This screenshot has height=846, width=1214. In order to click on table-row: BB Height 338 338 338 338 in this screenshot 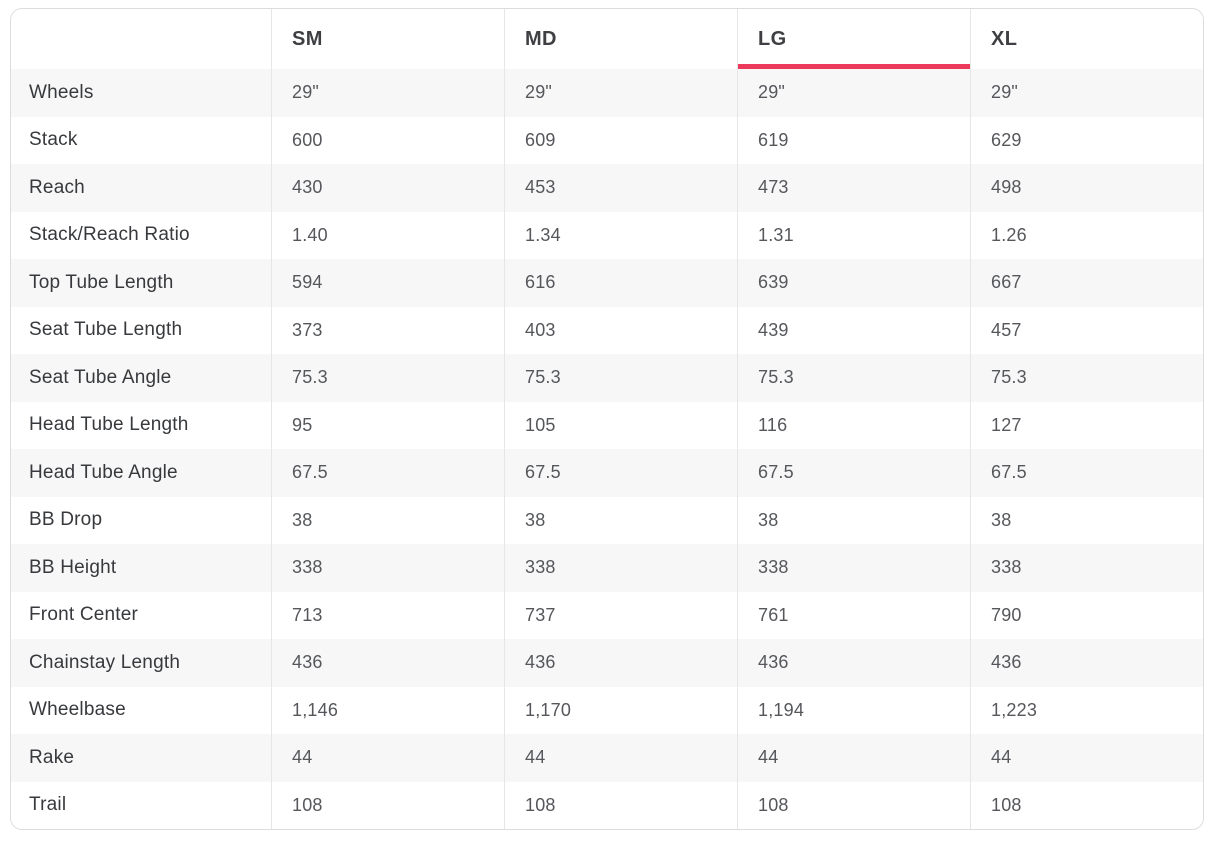, I will do `click(607, 568)`.